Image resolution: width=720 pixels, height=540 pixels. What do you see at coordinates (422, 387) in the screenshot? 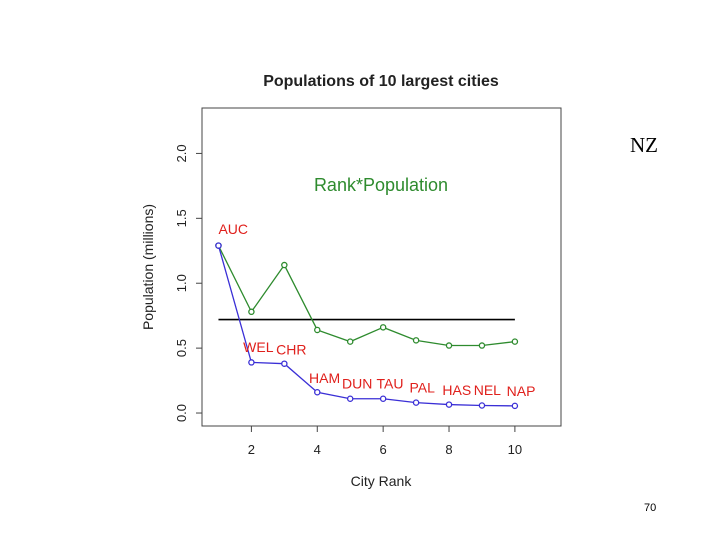
I see `city-label-pal: PAL` at bounding box center [422, 387].